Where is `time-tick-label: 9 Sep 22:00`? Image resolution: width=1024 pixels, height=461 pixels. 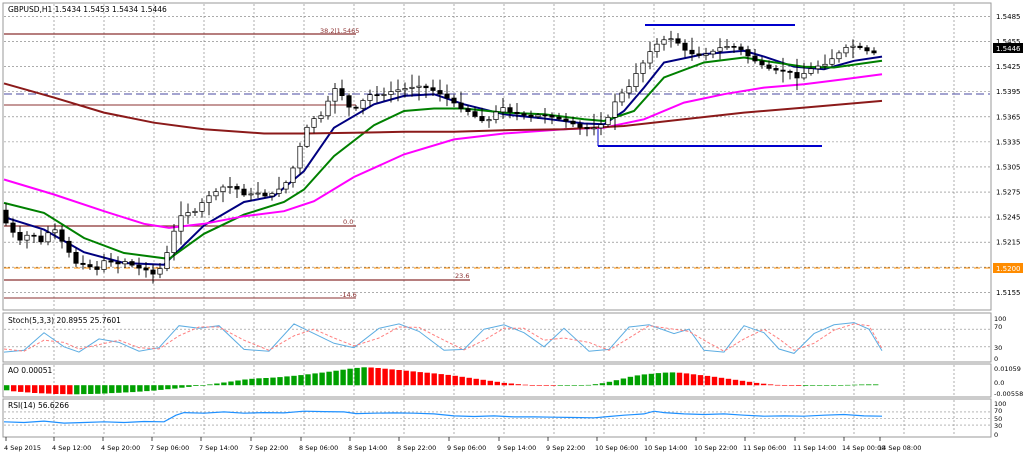
time-tick-label: 9 Sep 22:00 is located at coordinates (565, 448).